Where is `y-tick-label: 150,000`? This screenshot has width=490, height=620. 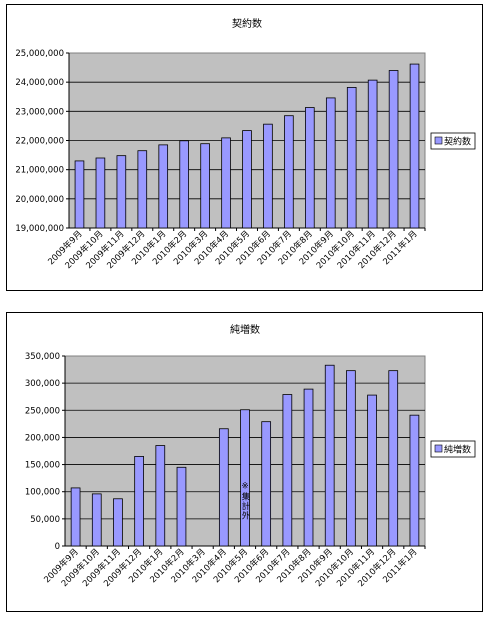 y-tick-label: 150,000 is located at coordinates (42, 466).